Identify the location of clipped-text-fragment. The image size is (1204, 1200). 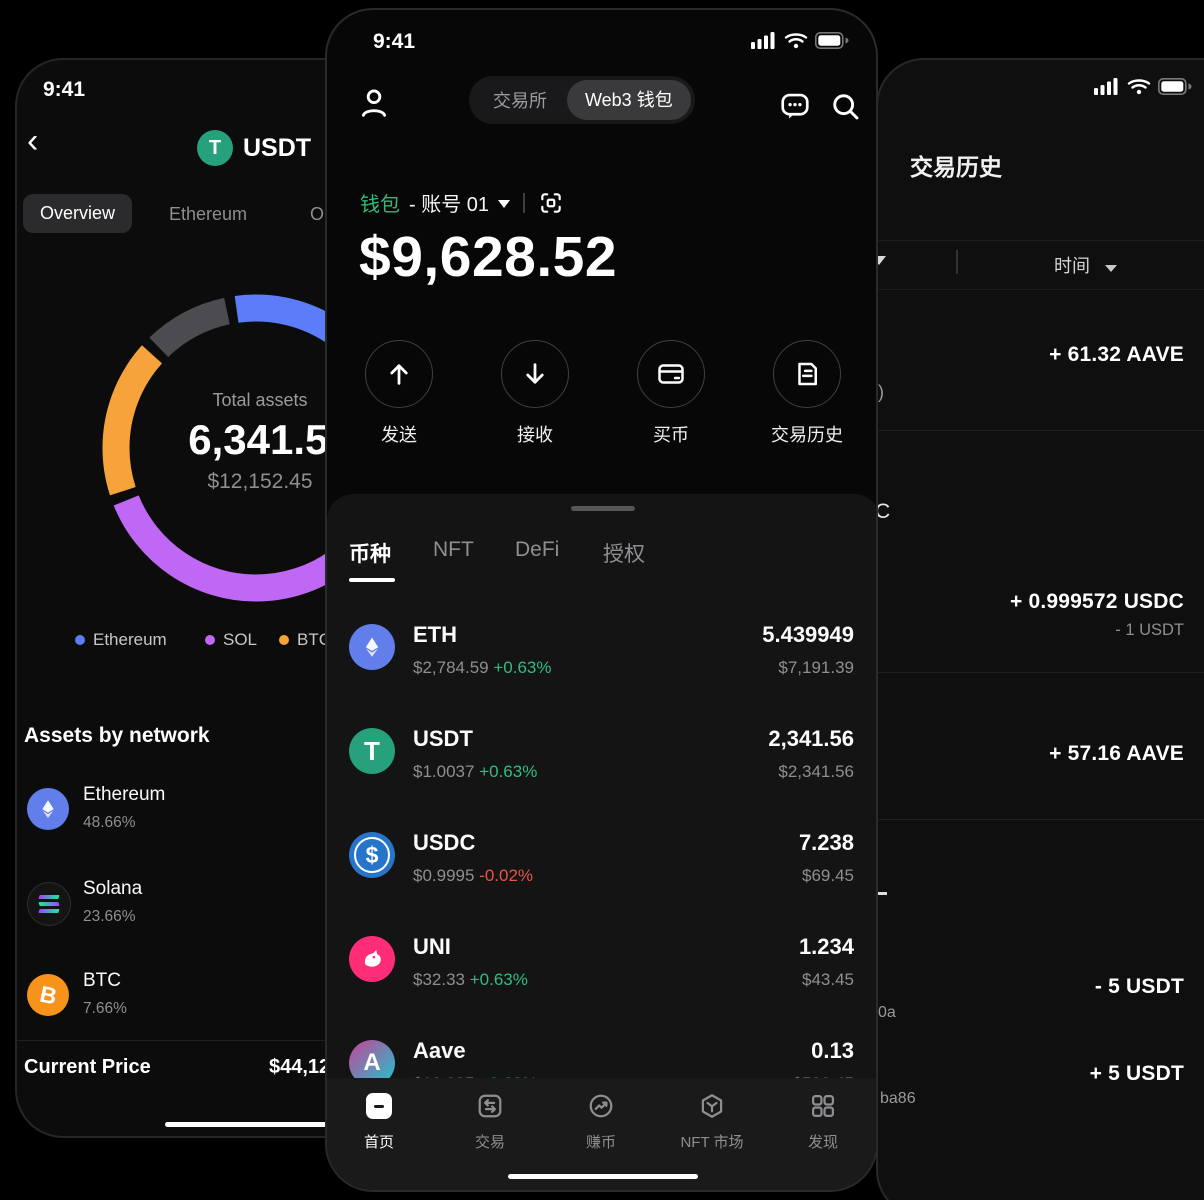
(882, 893).